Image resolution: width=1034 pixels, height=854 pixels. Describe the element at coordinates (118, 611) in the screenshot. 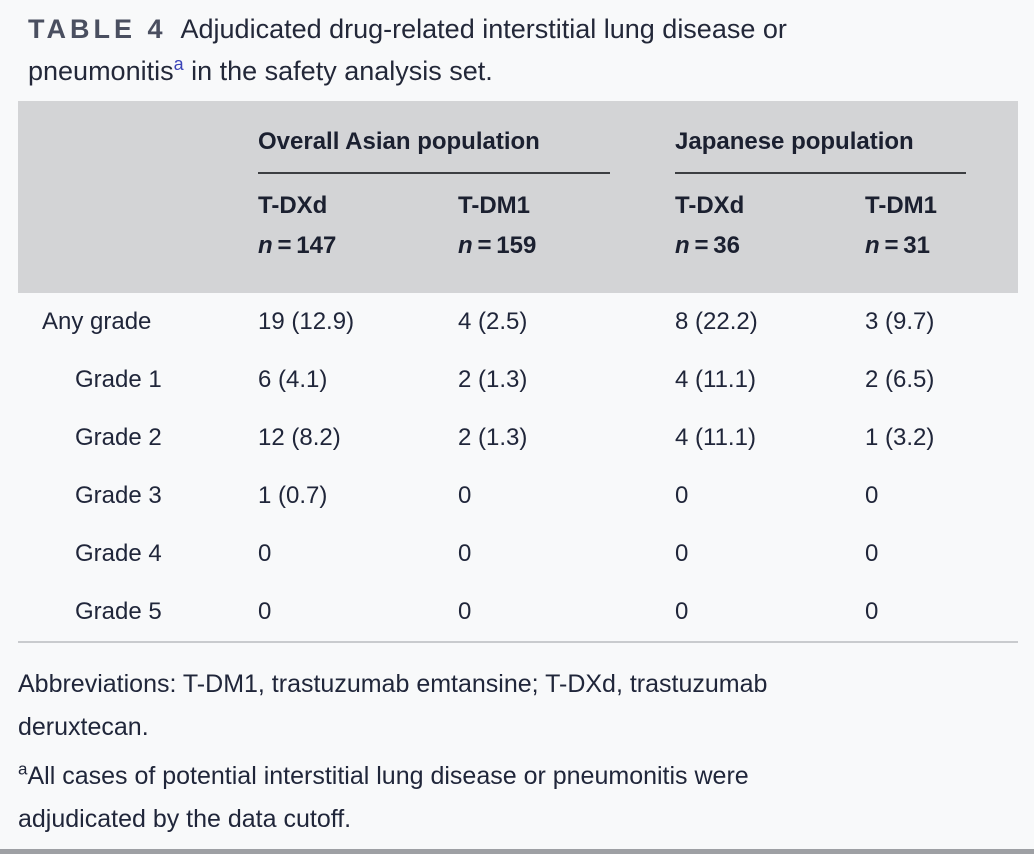

I see `row-label: Grade 5` at that location.